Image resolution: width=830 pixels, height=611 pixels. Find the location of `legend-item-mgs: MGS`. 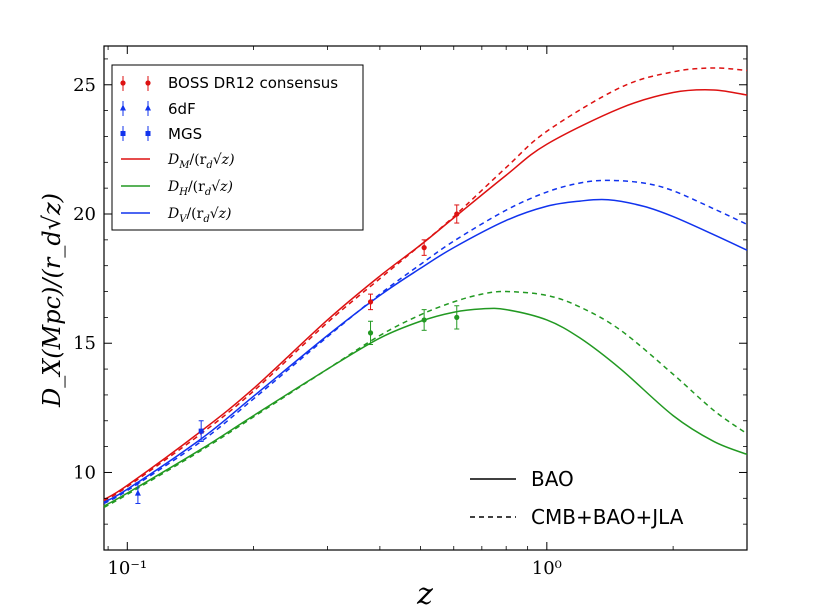

legend-item-mgs: MGS is located at coordinates (161, 134).